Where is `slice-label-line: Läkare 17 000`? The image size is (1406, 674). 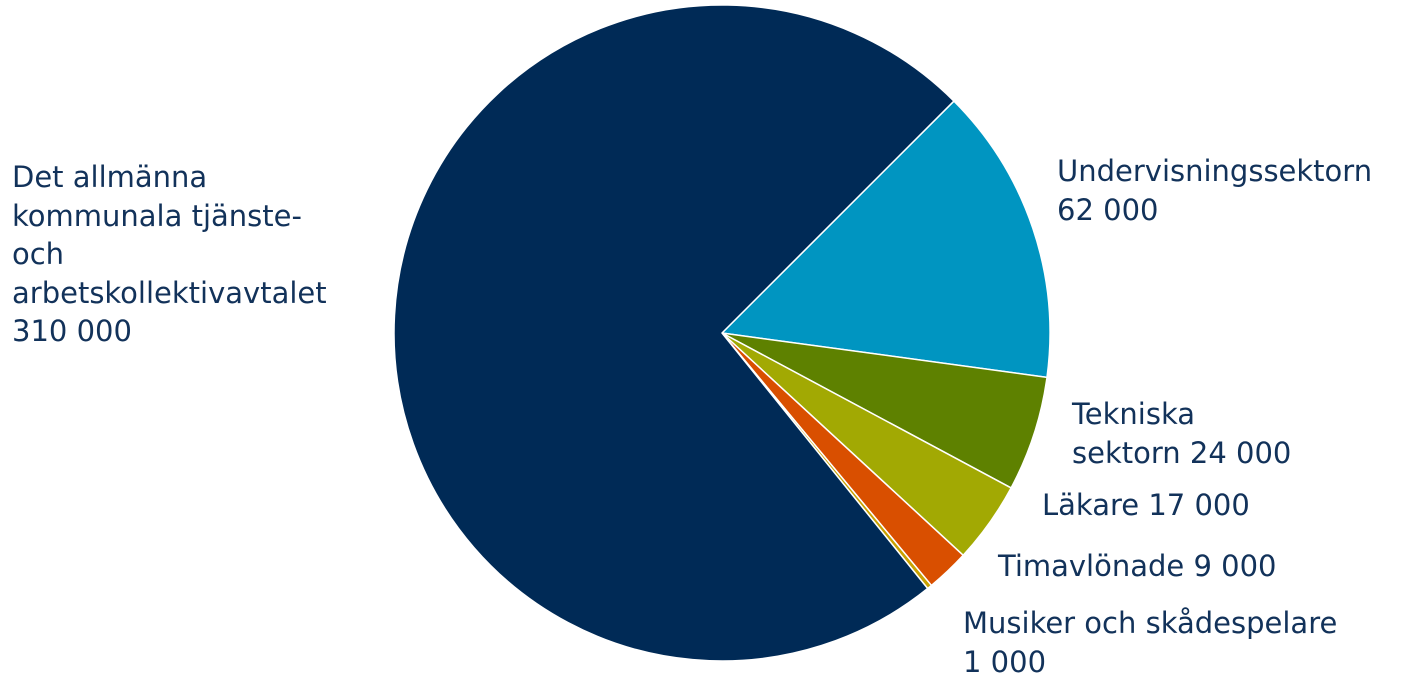 slice-label-line: Läkare 17 000 is located at coordinates (1146, 505).